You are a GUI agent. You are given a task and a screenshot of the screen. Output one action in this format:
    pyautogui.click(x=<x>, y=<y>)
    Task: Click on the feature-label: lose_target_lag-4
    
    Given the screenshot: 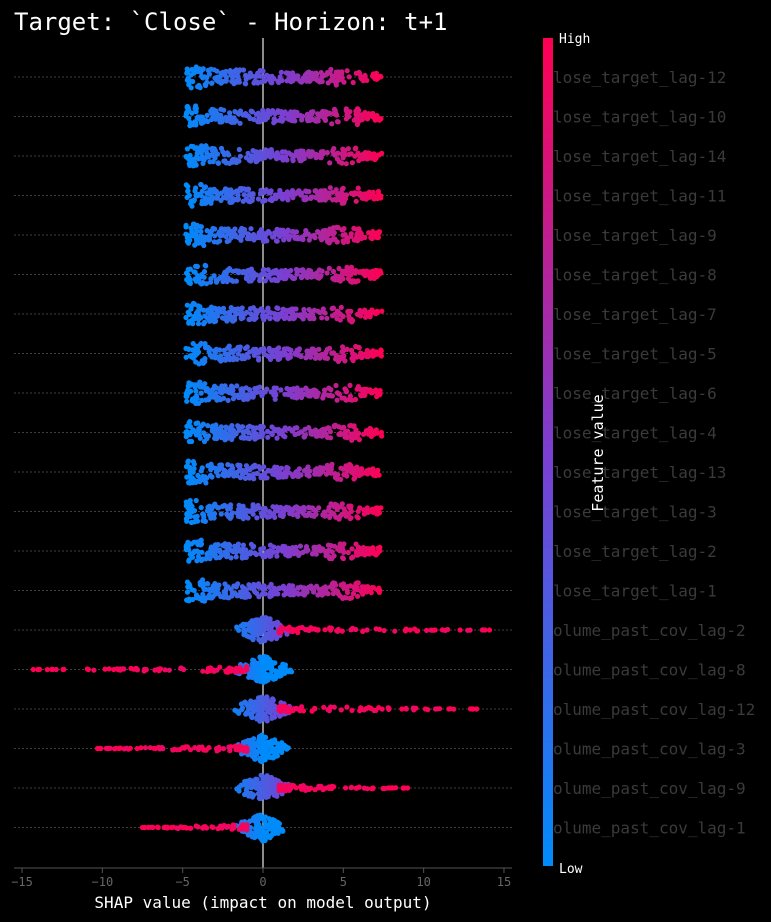 What is the action you would take?
    pyautogui.click(x=635, y=433)
    